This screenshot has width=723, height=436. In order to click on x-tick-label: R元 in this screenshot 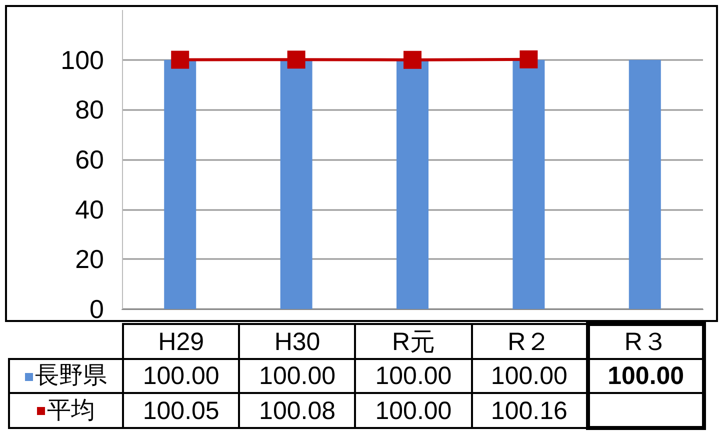, I will do `click(413, 341)`.